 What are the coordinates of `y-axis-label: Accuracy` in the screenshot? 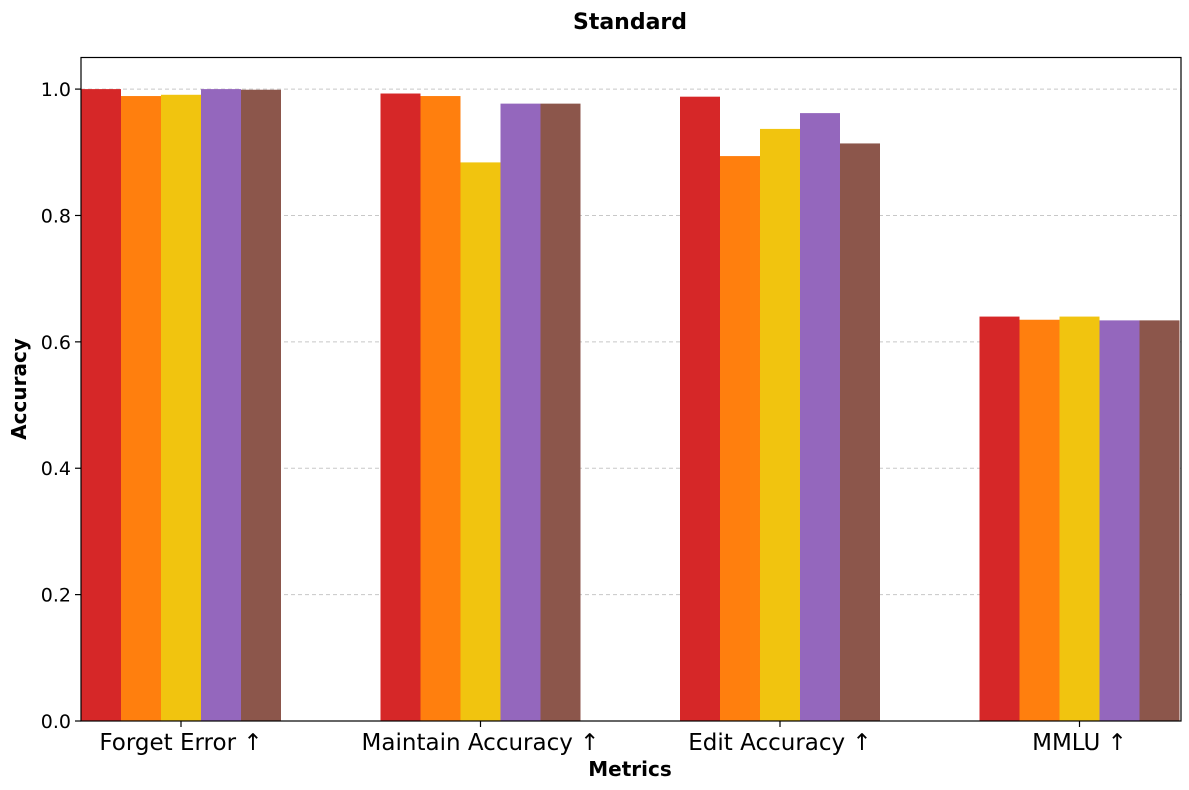 It's located at (19, 389).